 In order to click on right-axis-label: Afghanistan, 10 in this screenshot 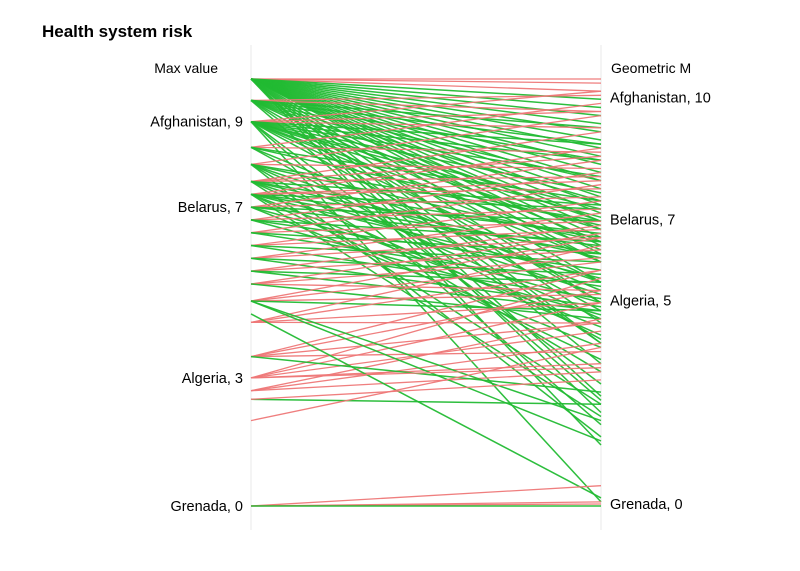, I will do `click(660, 98)`.